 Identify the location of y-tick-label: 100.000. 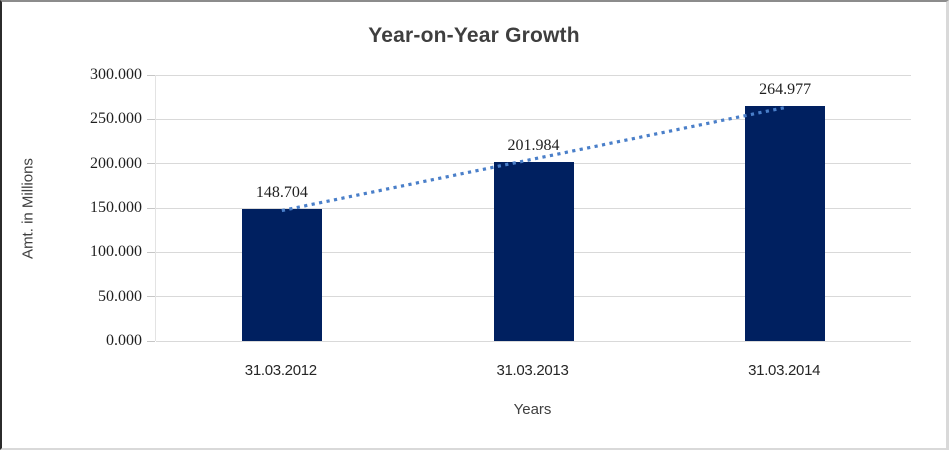
(116, 252).